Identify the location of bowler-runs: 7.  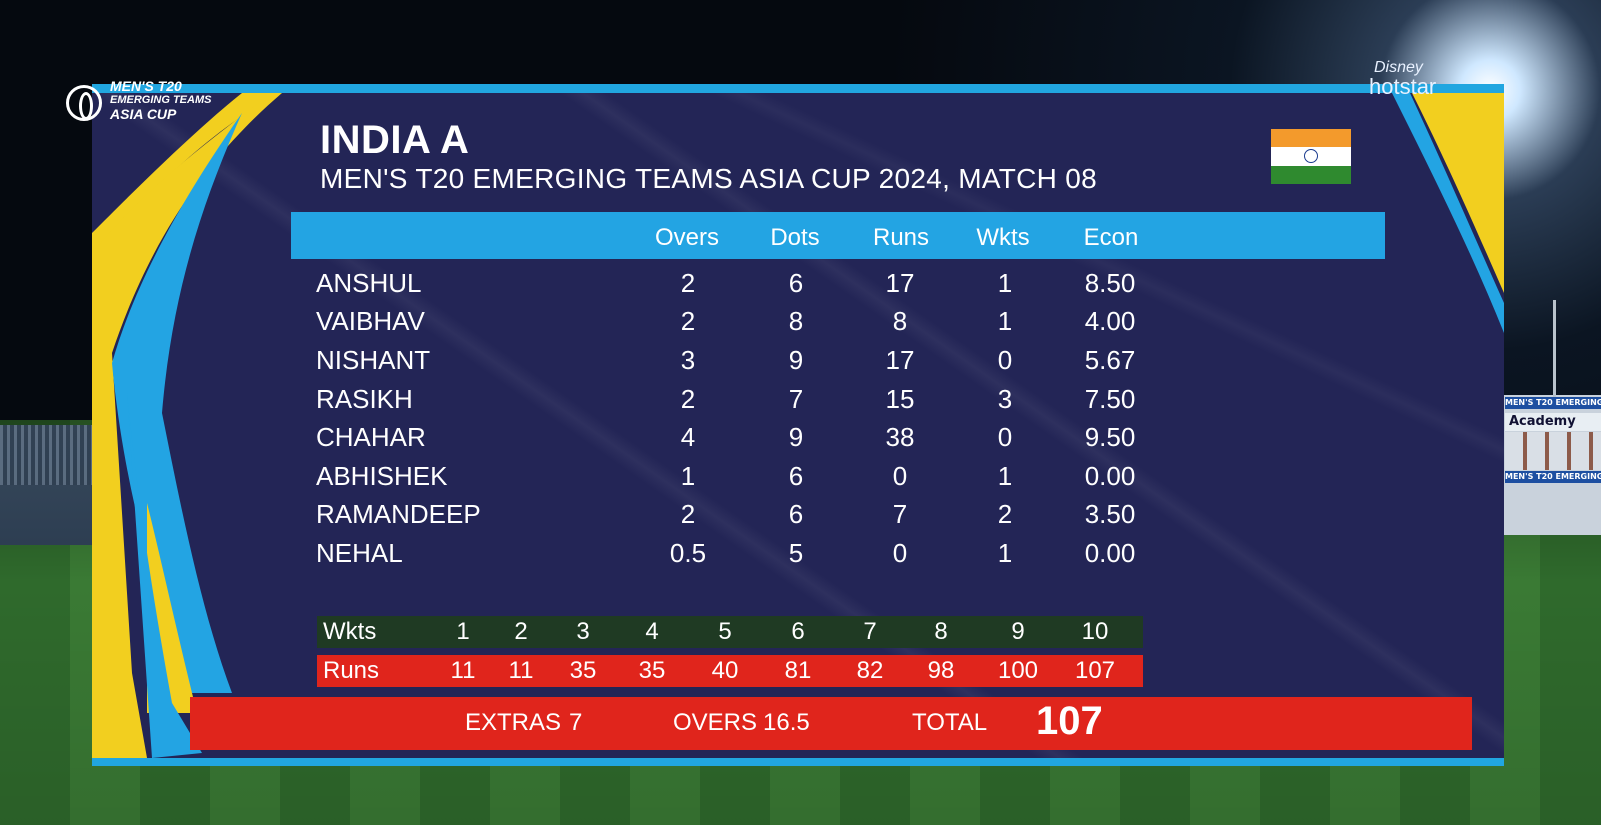
(900, 514).